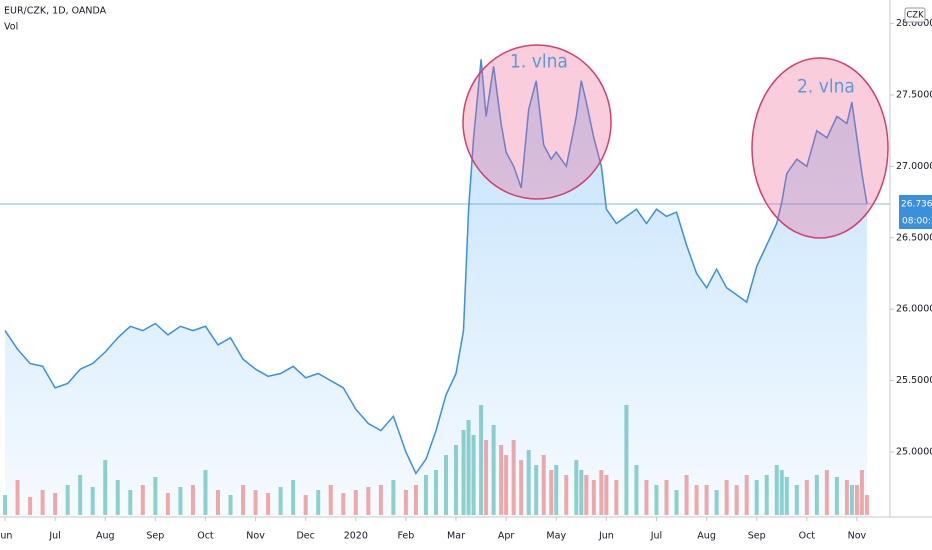 The image size is (932, 550). What do you see at coordinates (915, 212) in the screenshot?
I see `last-price-box` at bounding box center [915, 212].